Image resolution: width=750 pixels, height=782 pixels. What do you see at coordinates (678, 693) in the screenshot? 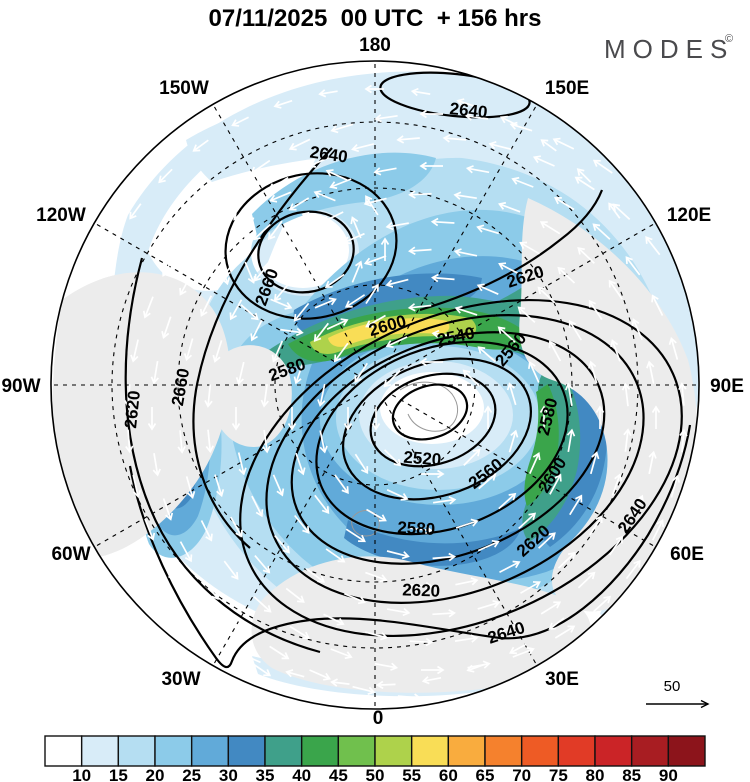
I see `wind-reference-arrow: 50` at bounding box center [678, 693].